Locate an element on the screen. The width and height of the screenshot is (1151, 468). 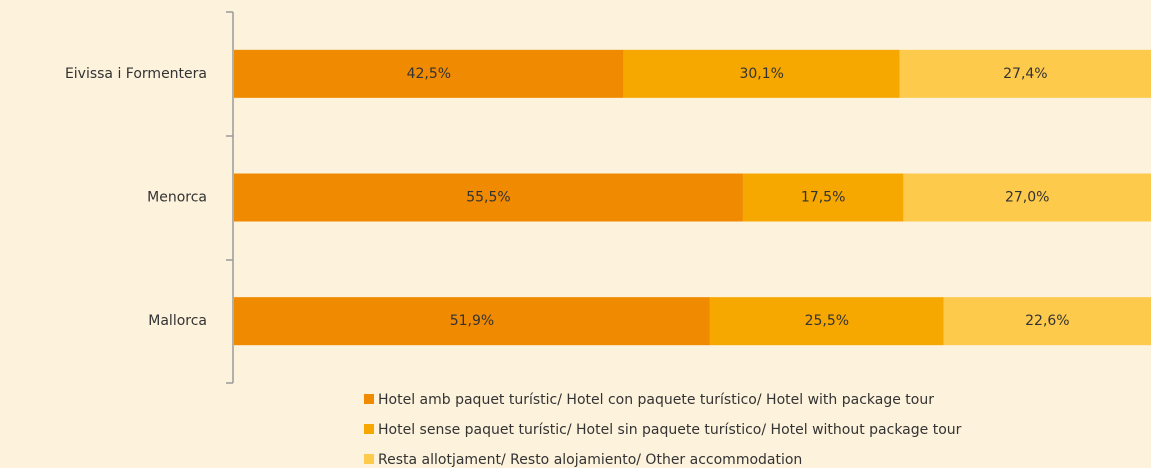
value-label: 42,5% is located at coordinates (429, 74).